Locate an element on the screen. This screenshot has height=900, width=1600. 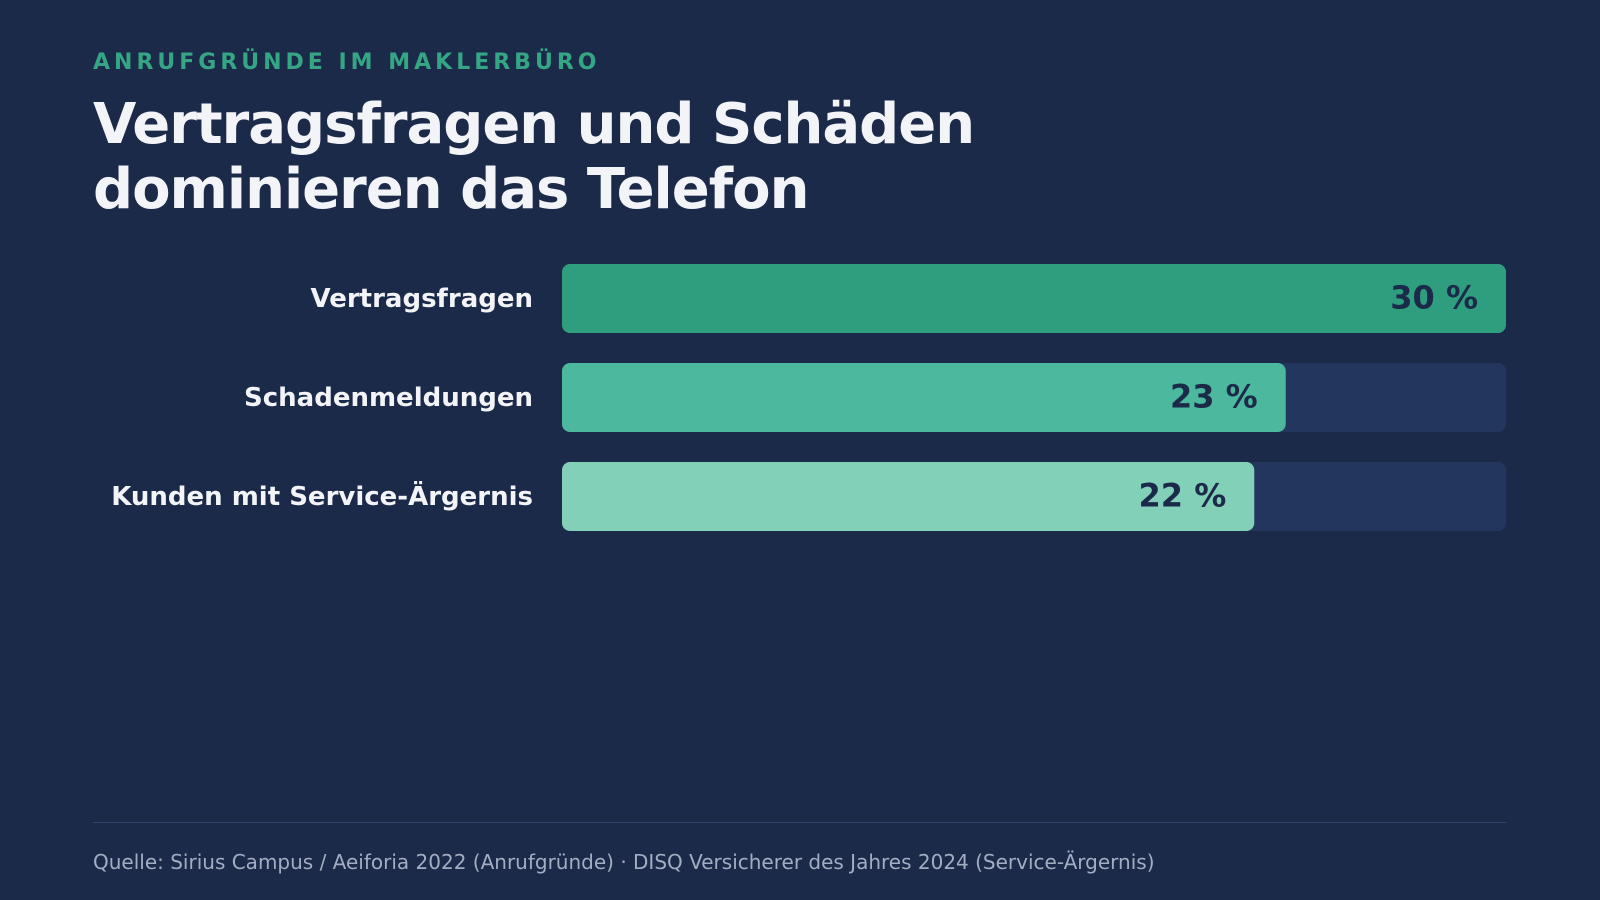
value-label: 30 % is located at coordinates (1434, 298).